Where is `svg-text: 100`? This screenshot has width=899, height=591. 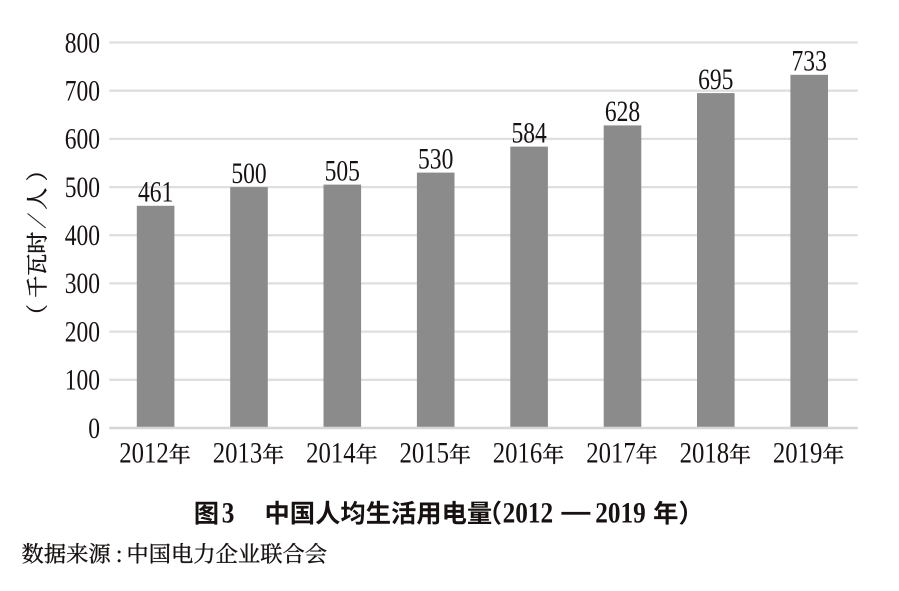 svg-text: 100 is located at coordinates (82, 379).